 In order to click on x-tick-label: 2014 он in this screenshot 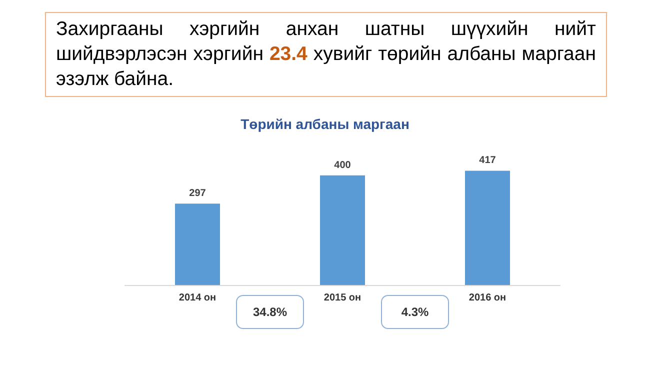, I will do `click(197, 298)`.